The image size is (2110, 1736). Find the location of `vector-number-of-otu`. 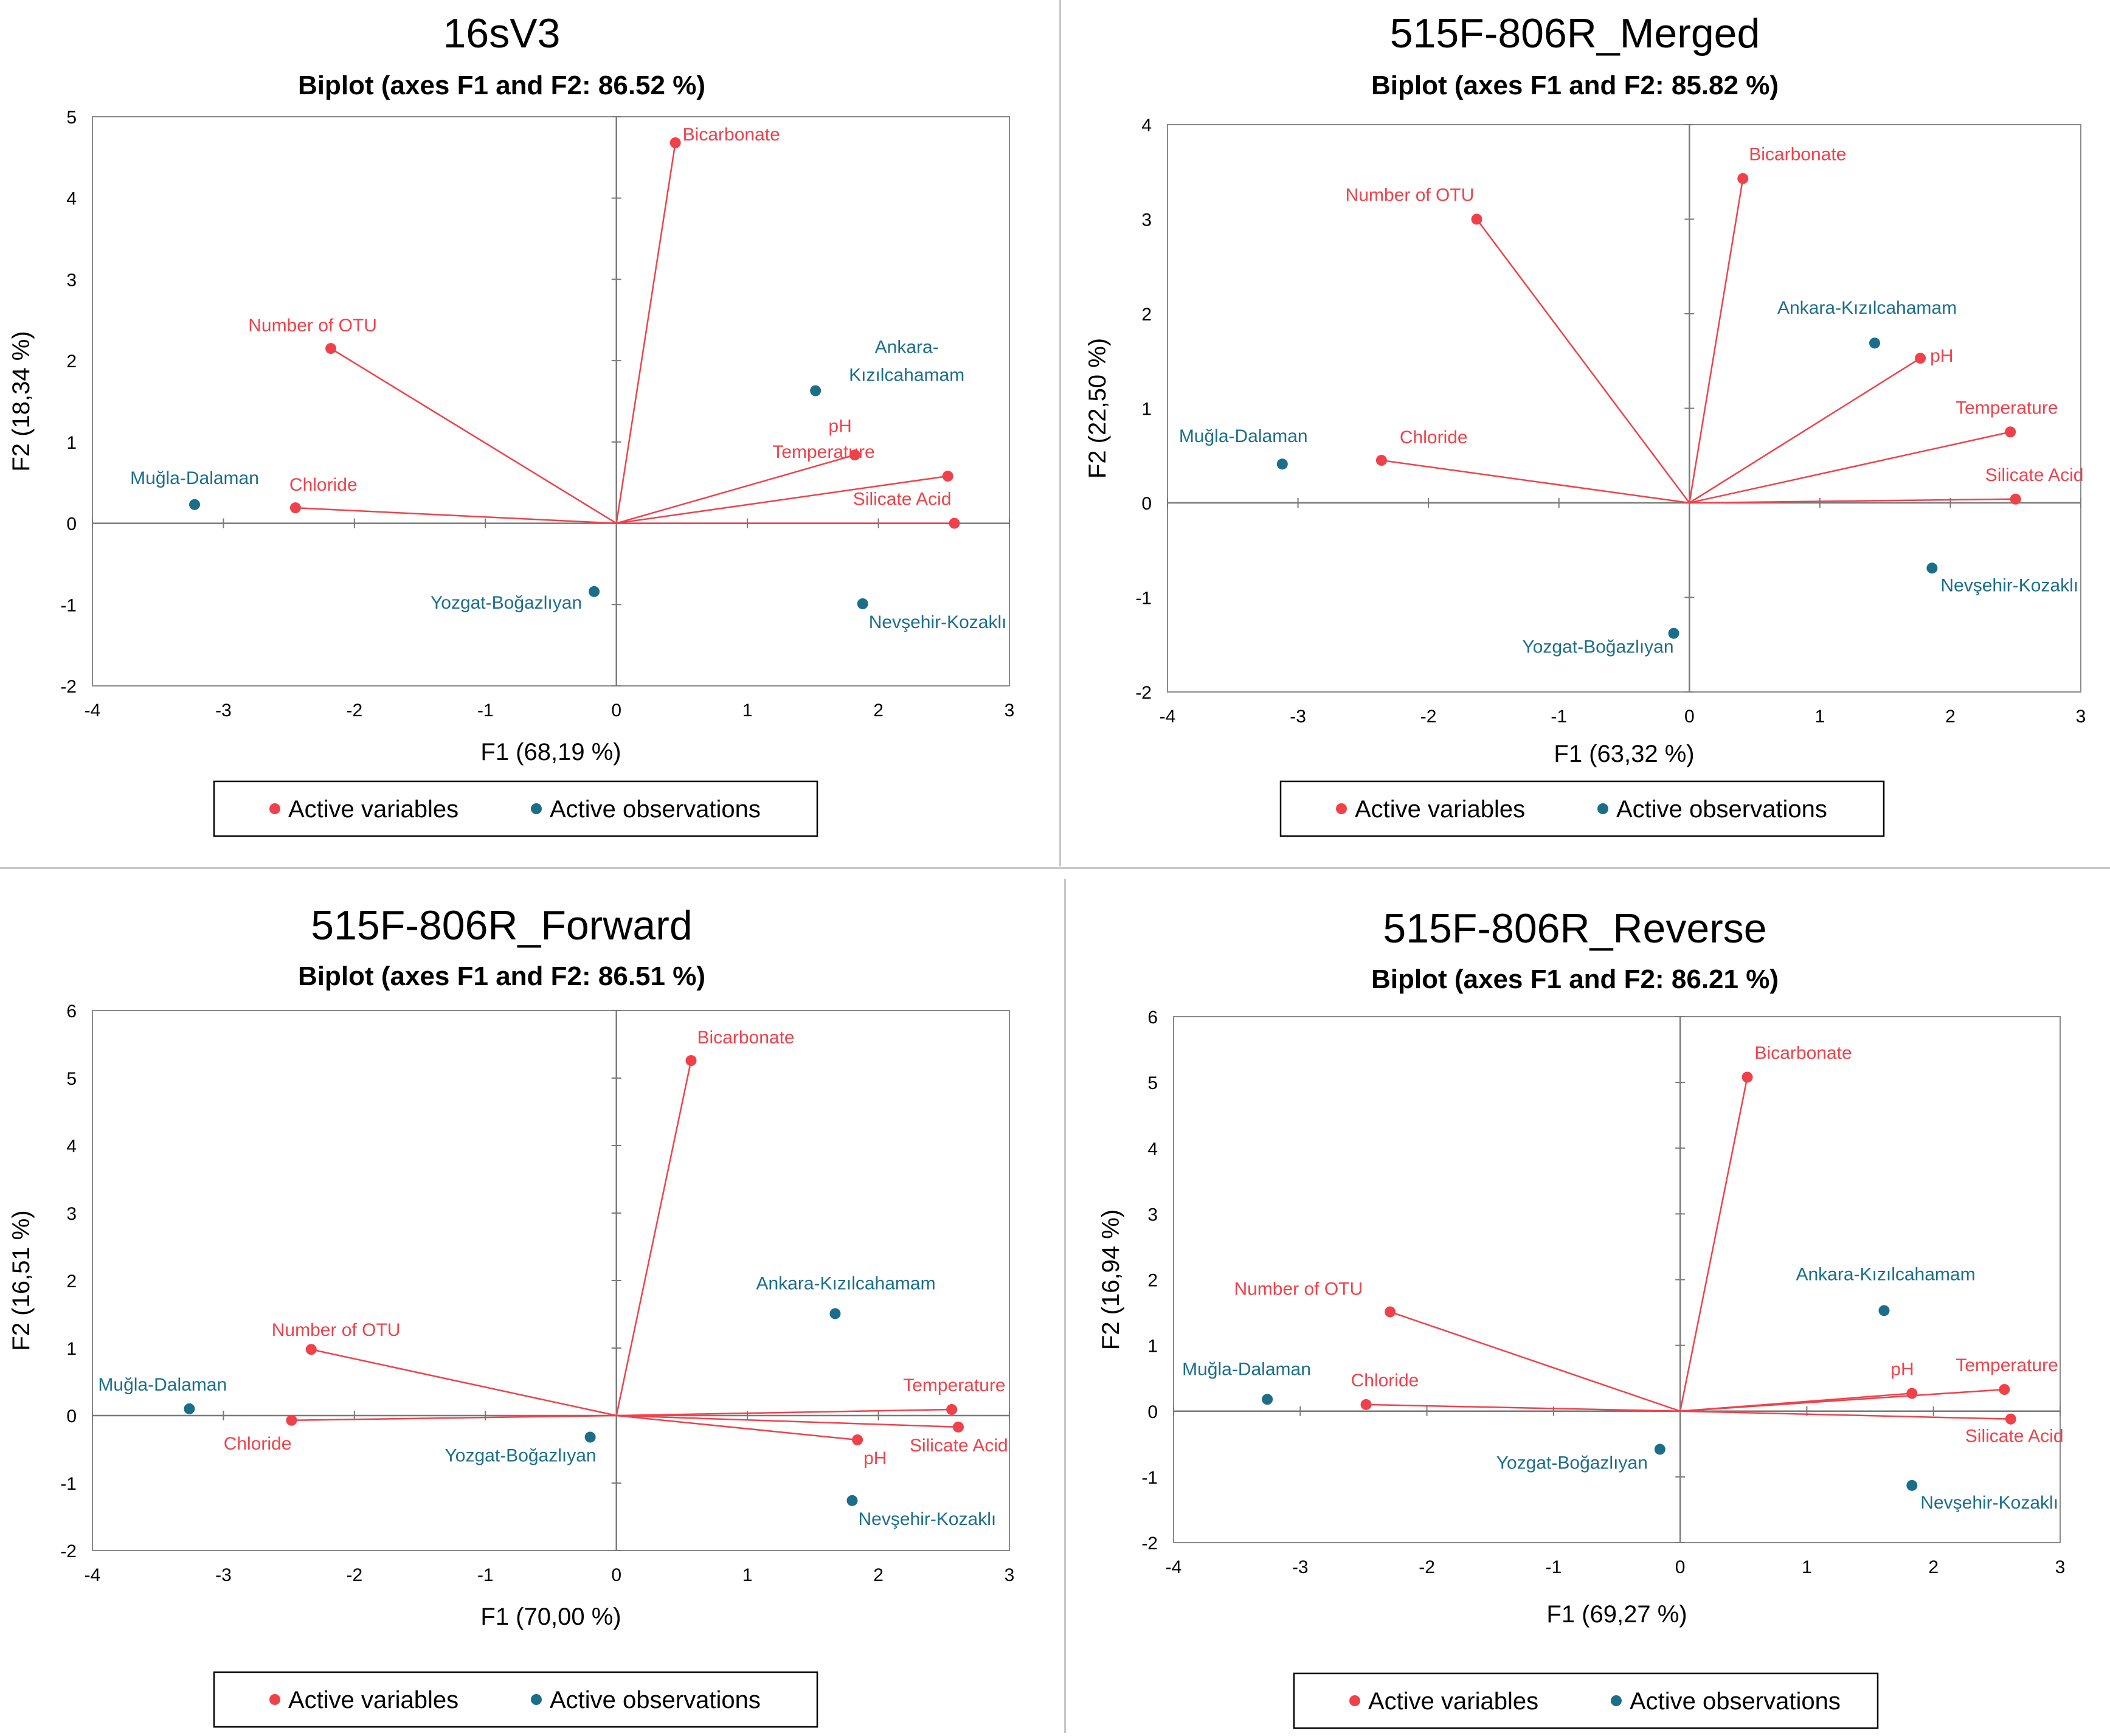

vector-number-of-otu is located at coordinates (1583, 361).